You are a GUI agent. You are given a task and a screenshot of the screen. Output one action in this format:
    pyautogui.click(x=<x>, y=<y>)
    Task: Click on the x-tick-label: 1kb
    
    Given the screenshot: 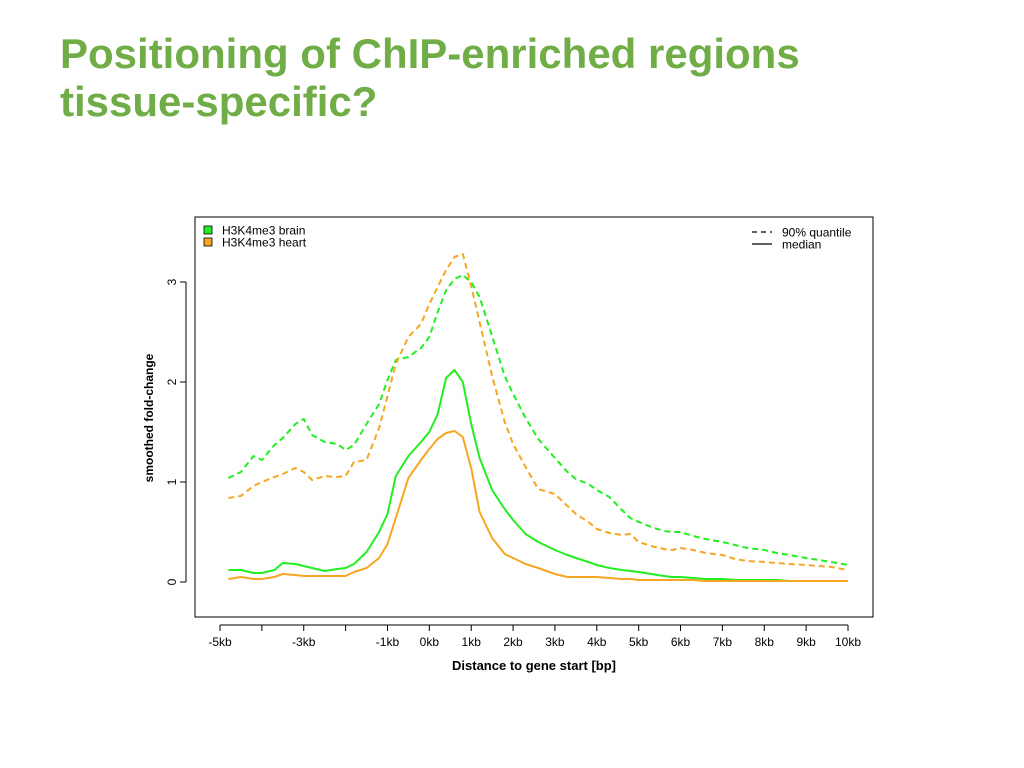 What is the action you would take?
    pyautogui.click(x=472, y=642)
    